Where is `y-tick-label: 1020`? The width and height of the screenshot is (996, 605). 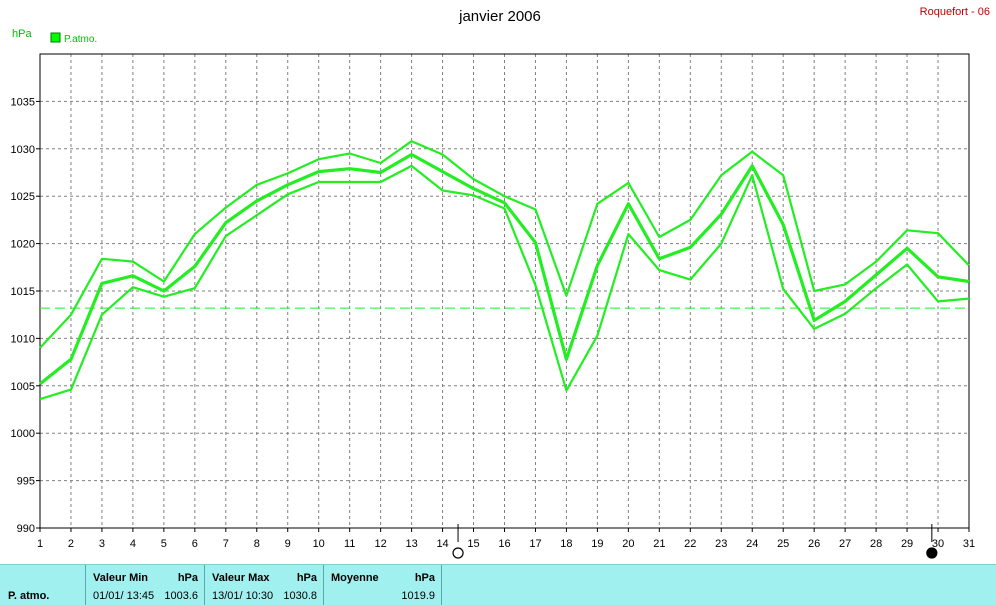 y-tick-label: 1020 is located at coordinates (23, 245).